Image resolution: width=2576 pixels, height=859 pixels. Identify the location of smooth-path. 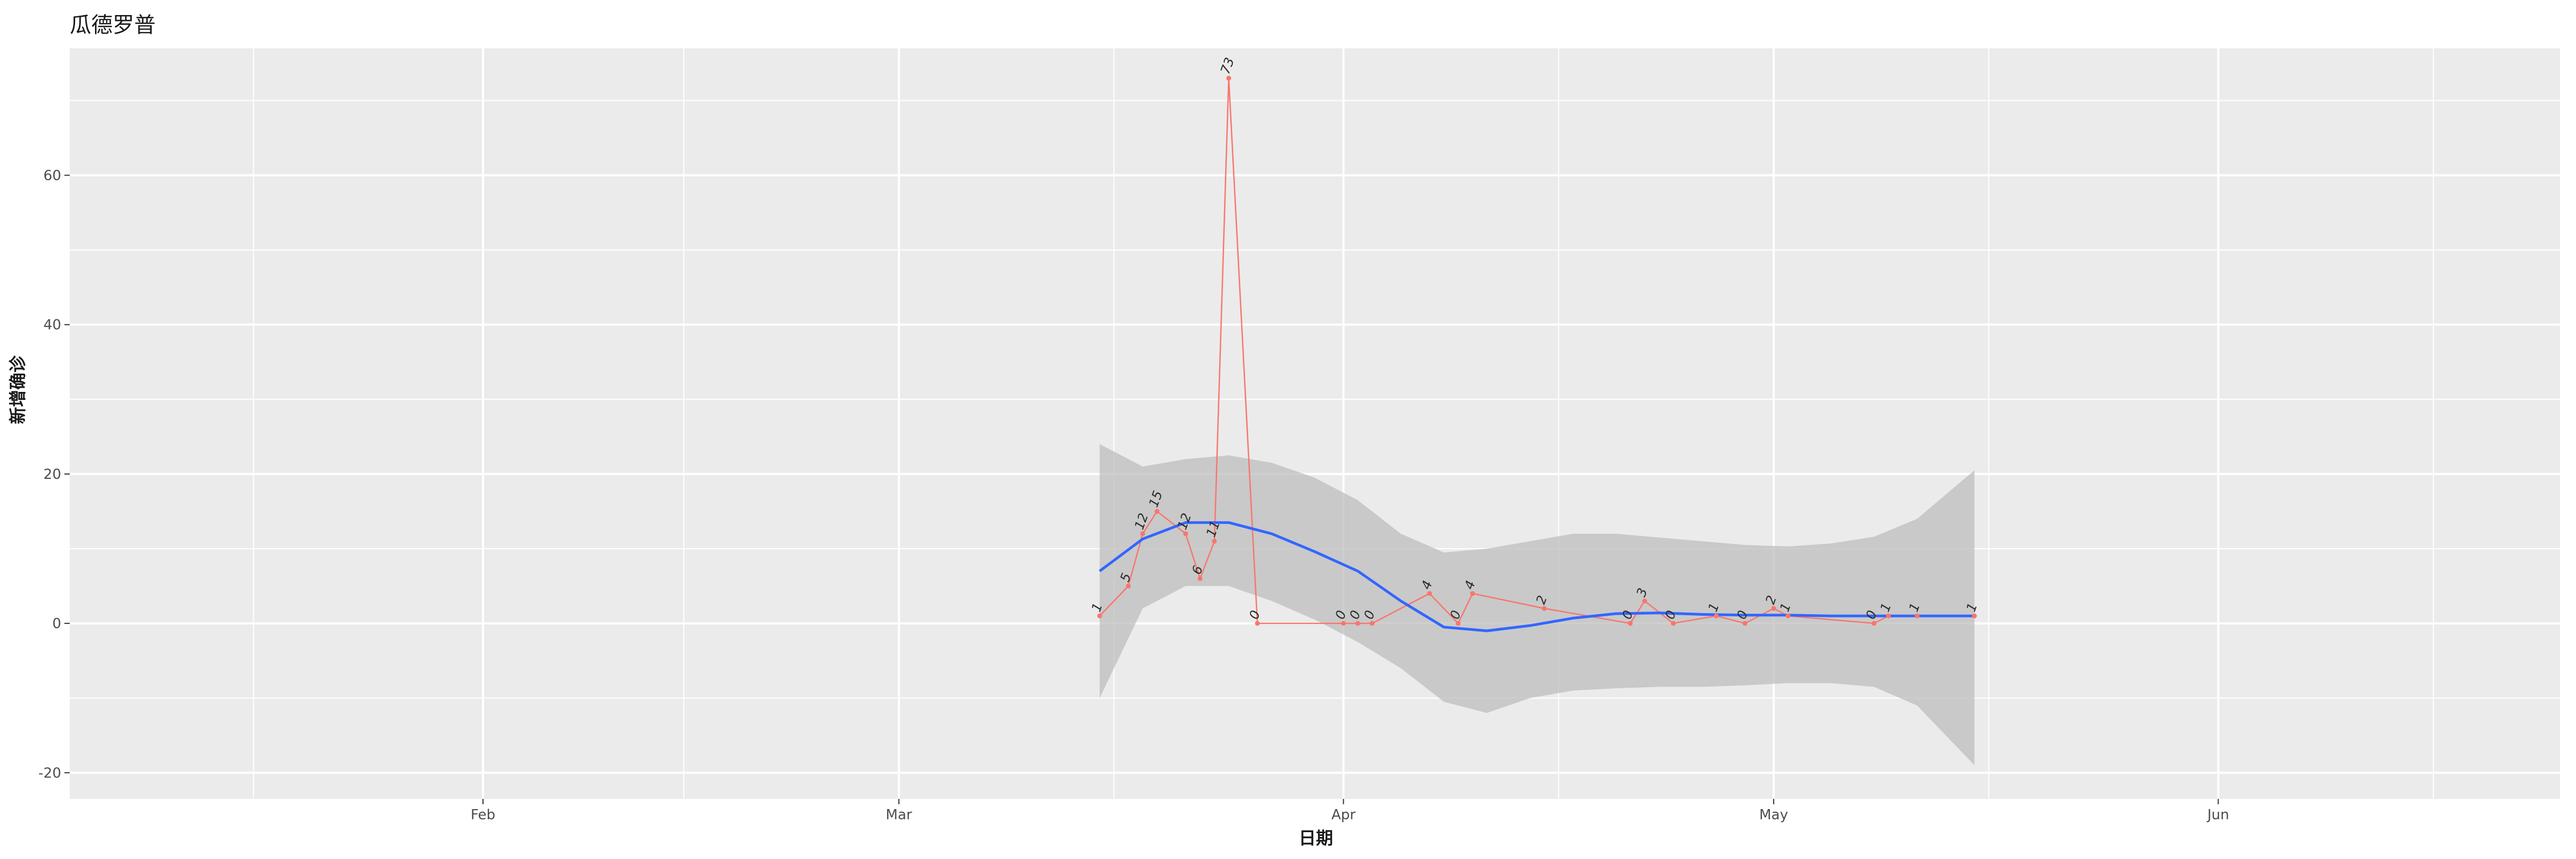
(1537, 576).